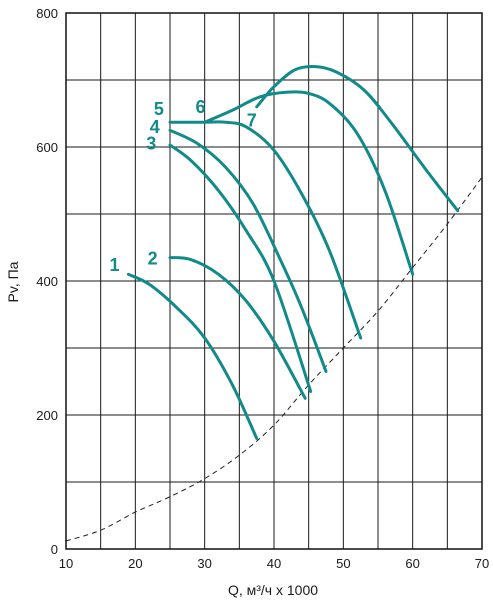  I want to click on x-axis-title: Q, м³/ч x 1000, so click(273, 590).